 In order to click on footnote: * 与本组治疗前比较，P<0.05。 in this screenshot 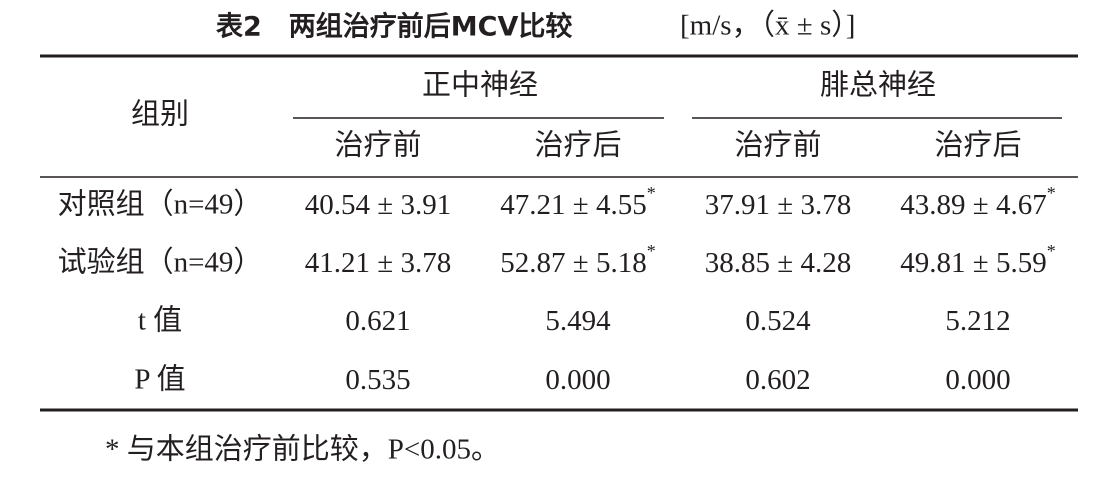, I will do `click(302, 449)`.